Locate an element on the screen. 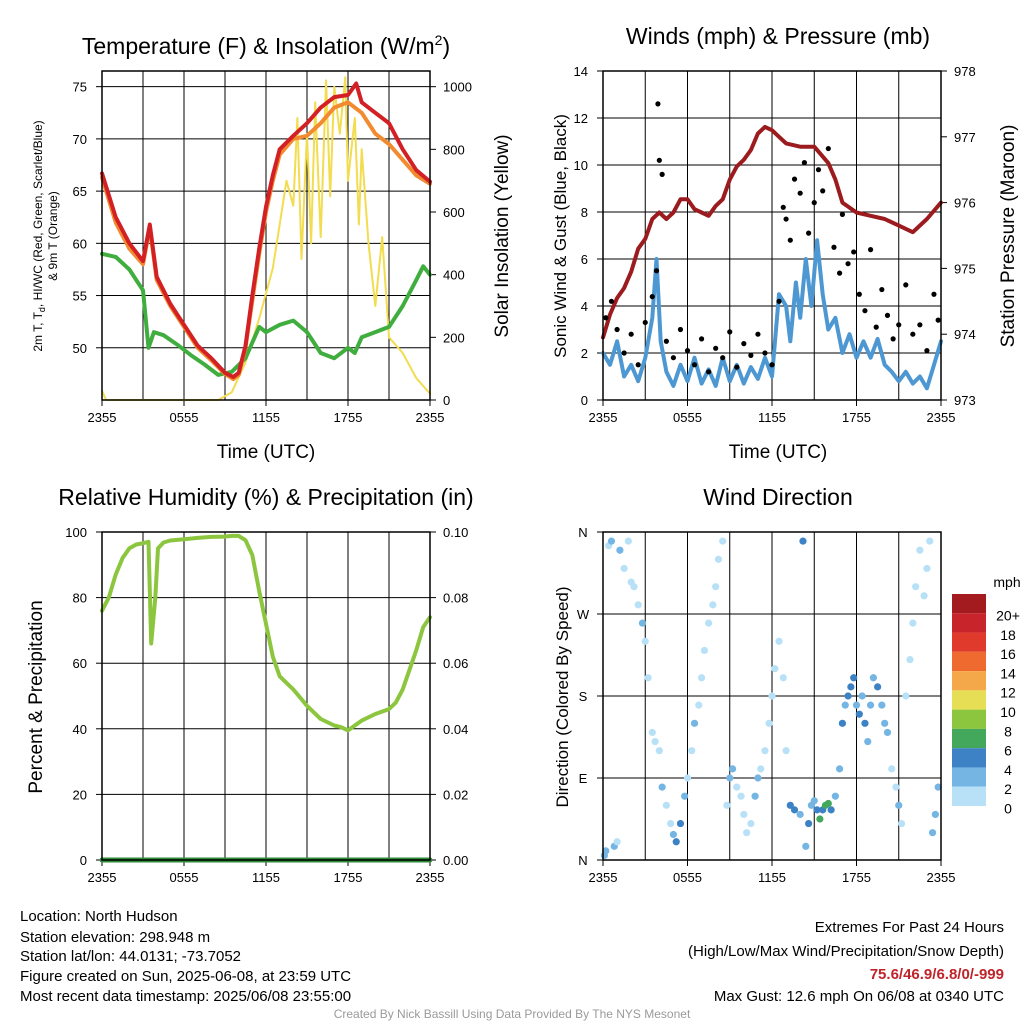 This screenshot has height=1024, width=1024. wind-direction-frame is located at coordinates (772, 696).